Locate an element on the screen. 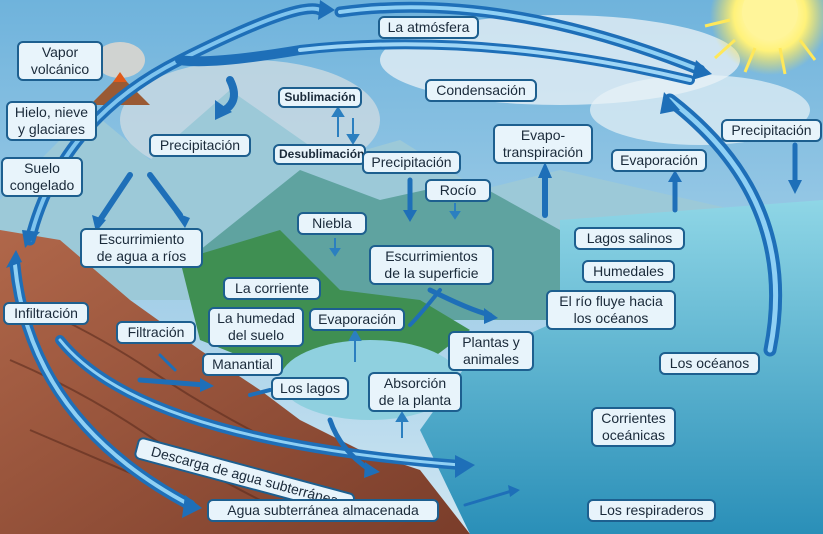 The width and height of the screenshot is (823, 534). label-precipitacion-montana: Precipitación is located at coordinates (200, 145).